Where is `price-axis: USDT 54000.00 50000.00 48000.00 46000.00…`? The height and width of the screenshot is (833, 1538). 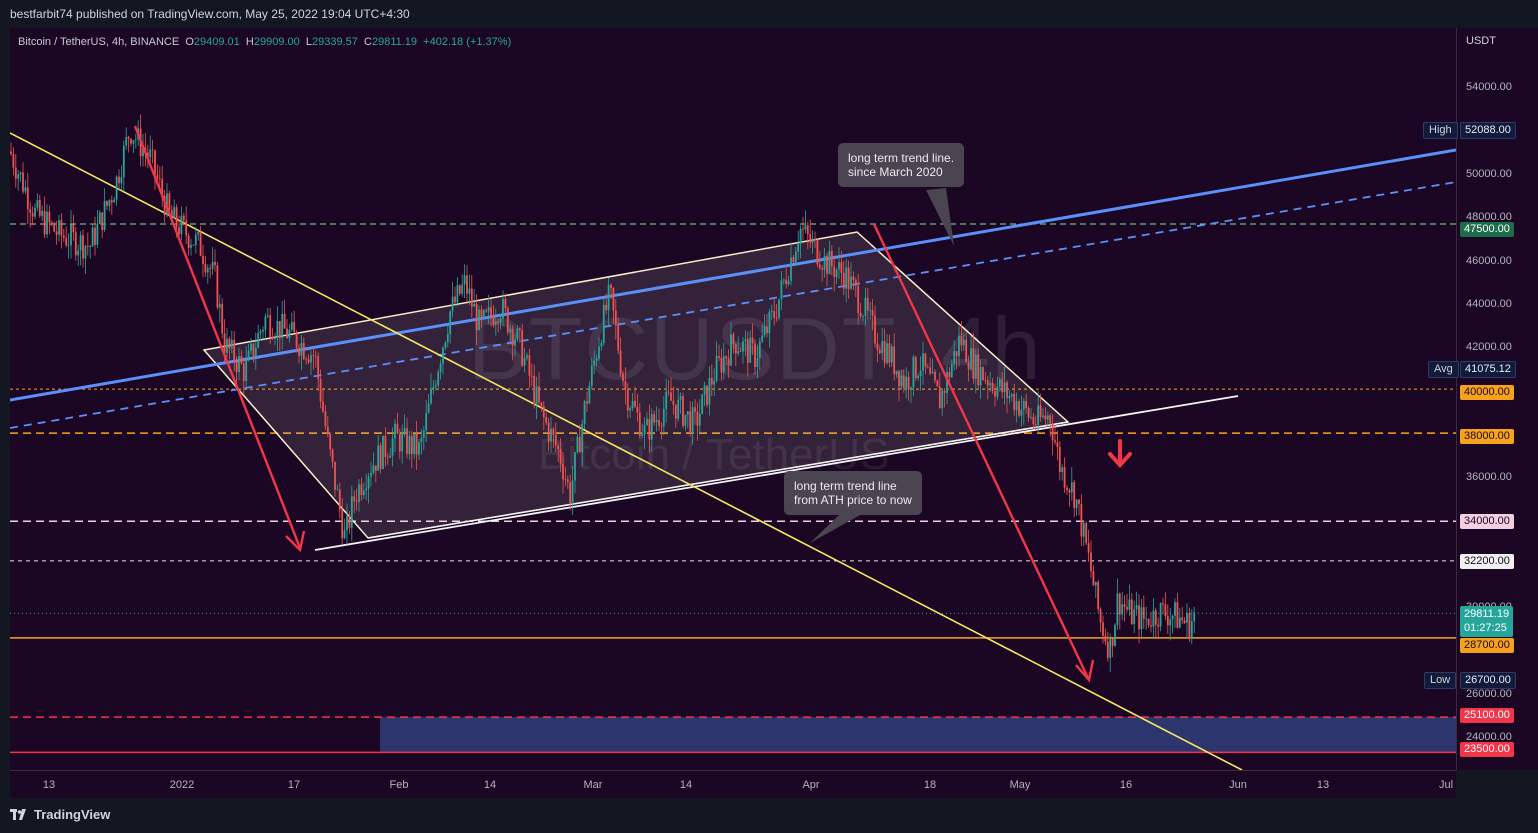 price-axis: USDT 54000.00 50000.00 48000.00 46000.00… is located at coordinates (1497, 399).